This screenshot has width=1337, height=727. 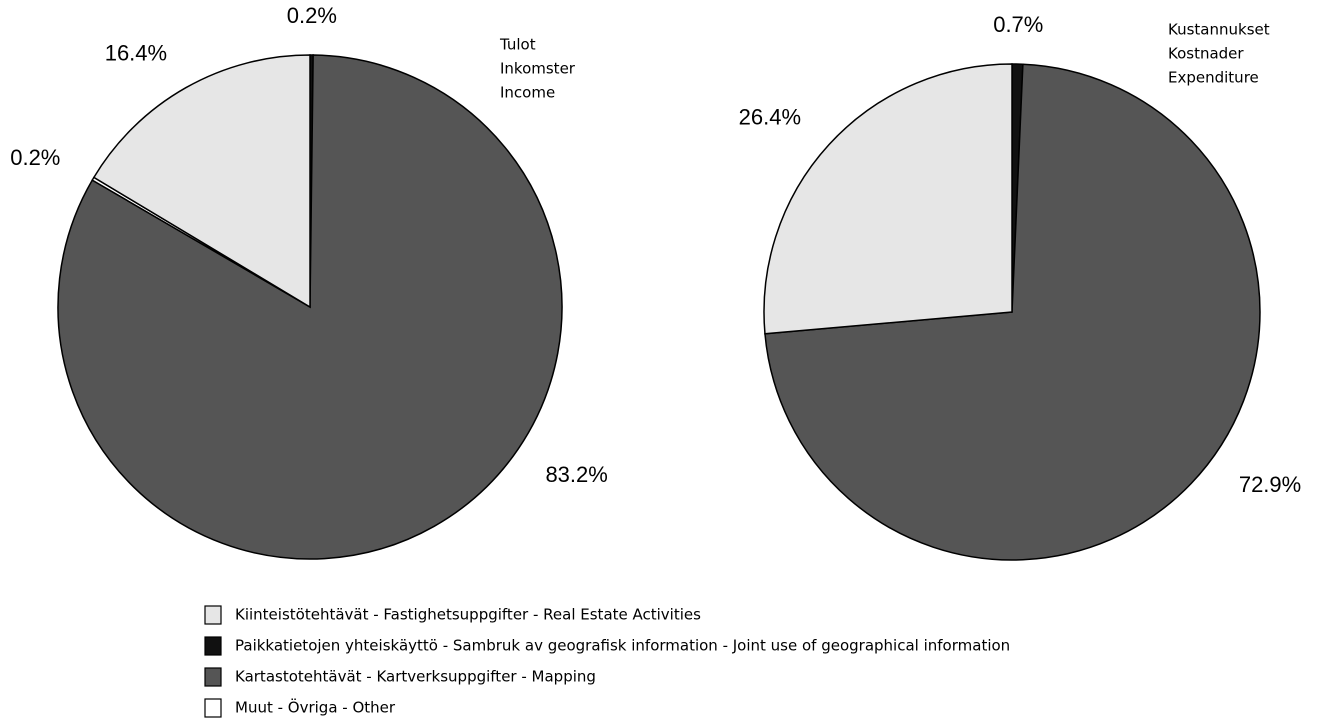 I want to click on value-label: 83.2%, so click(x=576, y=474).